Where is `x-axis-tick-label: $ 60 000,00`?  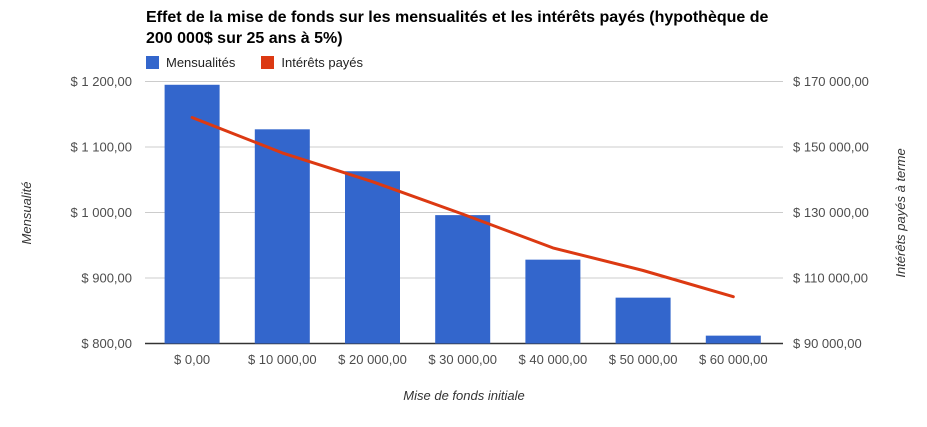
x-axis-tick-label: $ 60 000,00 is located at coordinates (733, 359).